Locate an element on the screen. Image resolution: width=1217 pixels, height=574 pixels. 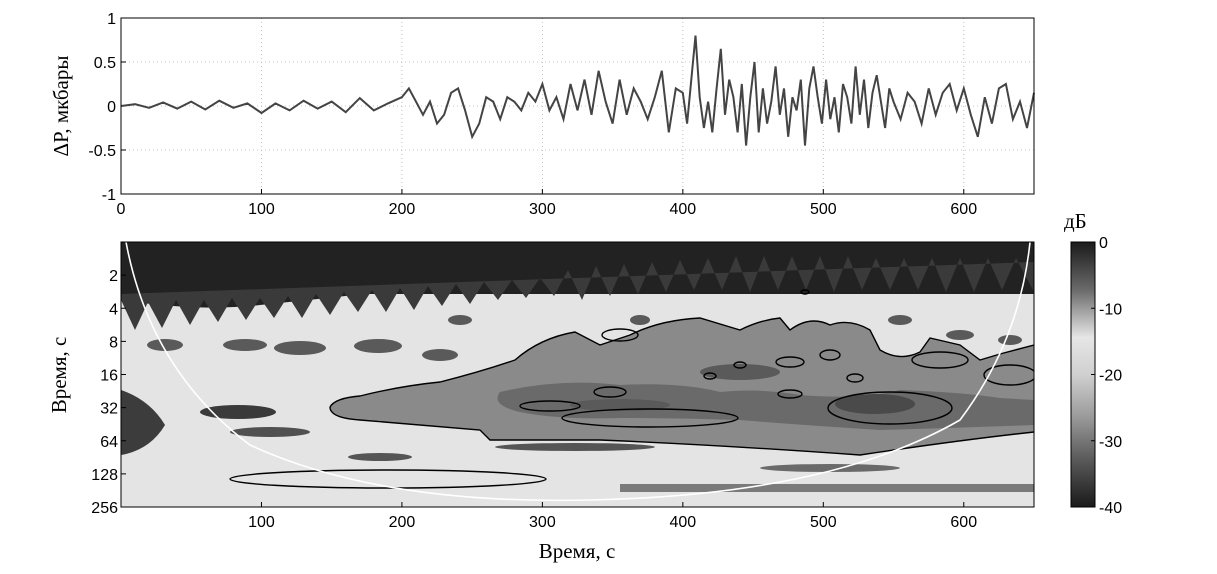
top-x-tick-label: 0 is located at coordinates (121, 209).